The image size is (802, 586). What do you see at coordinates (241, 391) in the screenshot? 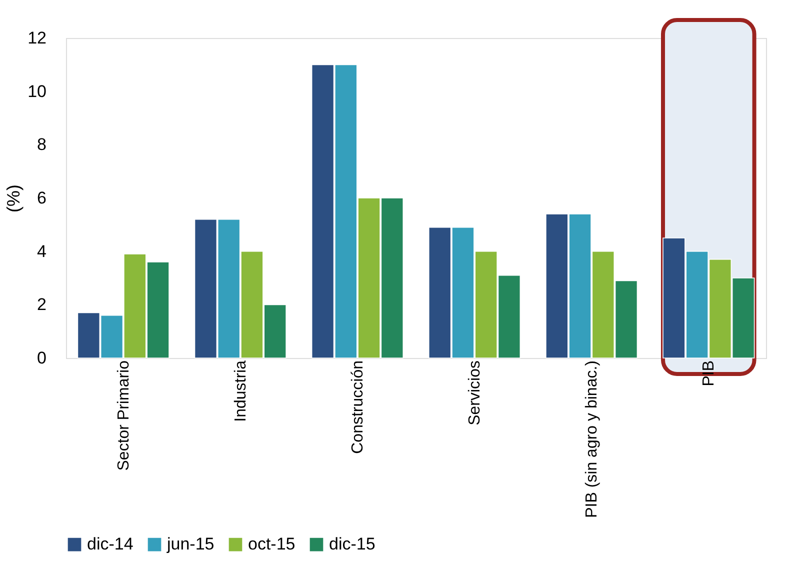
I see `x-tick-label: Industria` at bounding box center [241, 391].